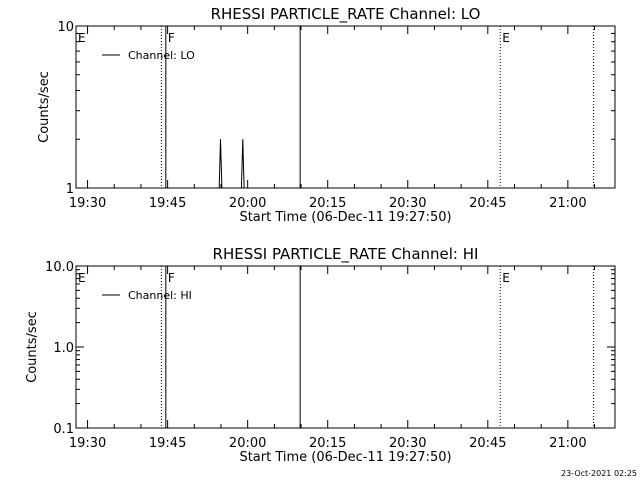 The width and height of the screenshot is (640, 480). I want to click on series-line, so click(231, 164).